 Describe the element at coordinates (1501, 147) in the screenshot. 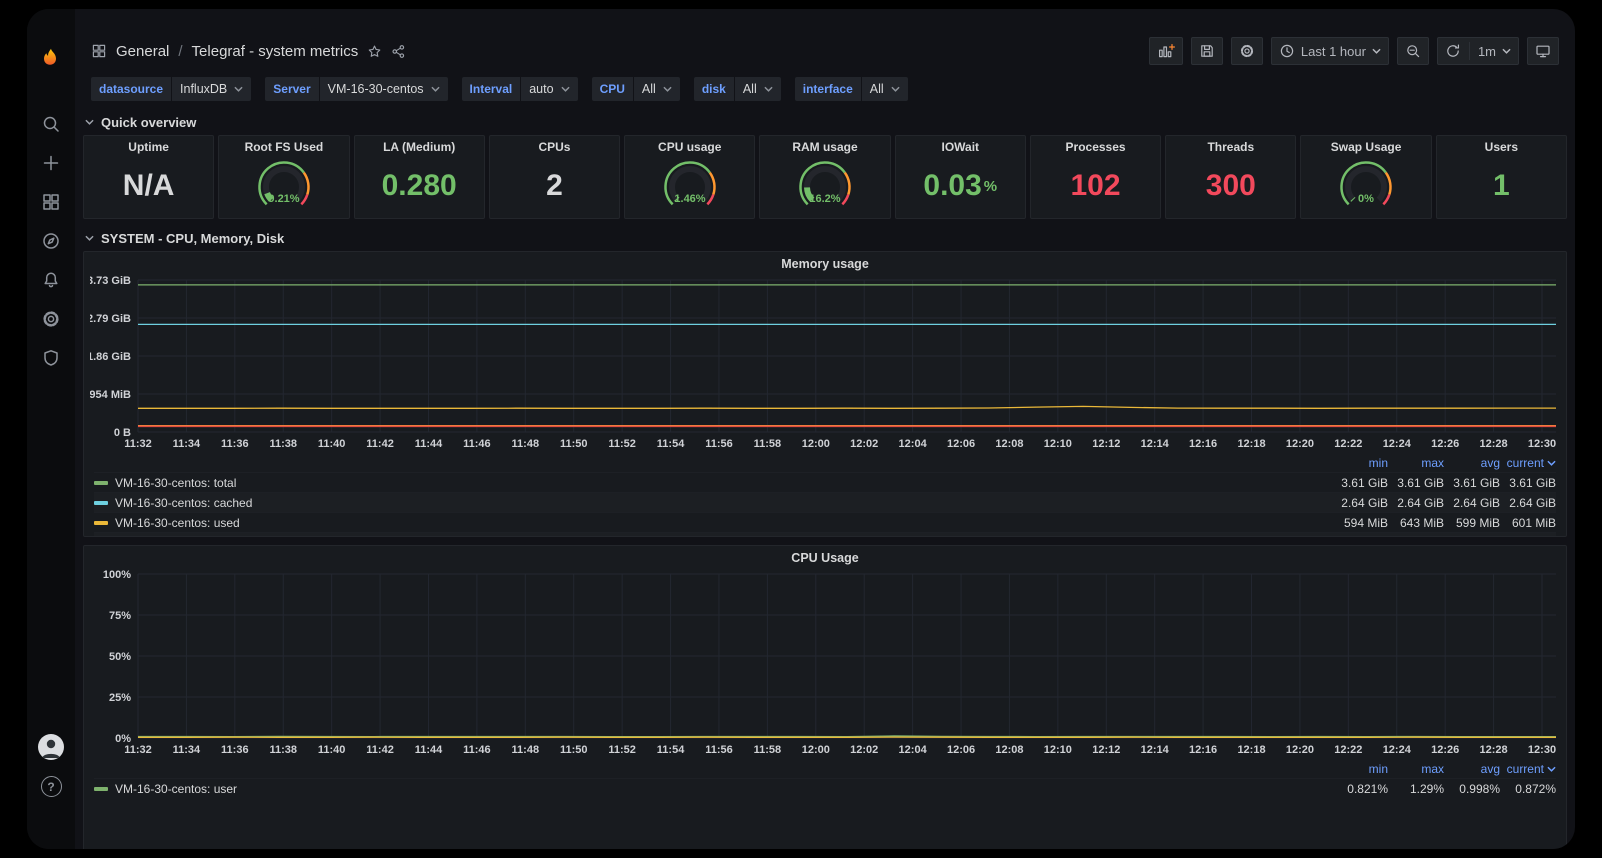

I see `panel-title: Users` at that location.